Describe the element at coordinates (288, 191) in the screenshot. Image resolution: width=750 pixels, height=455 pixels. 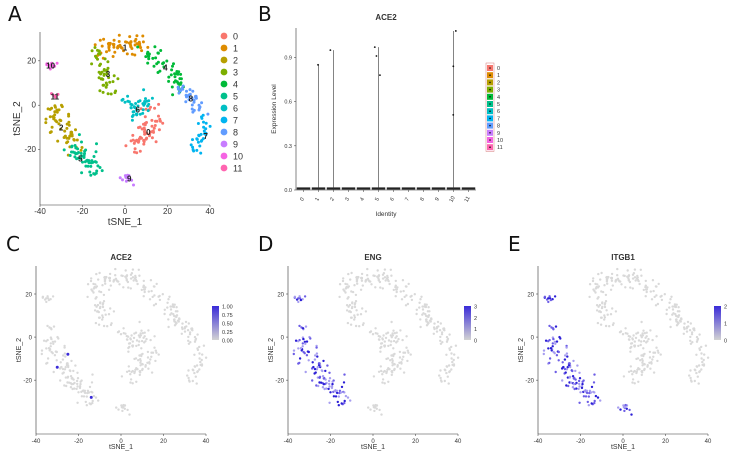
I see `y-tick-label: 0.0` at that location.